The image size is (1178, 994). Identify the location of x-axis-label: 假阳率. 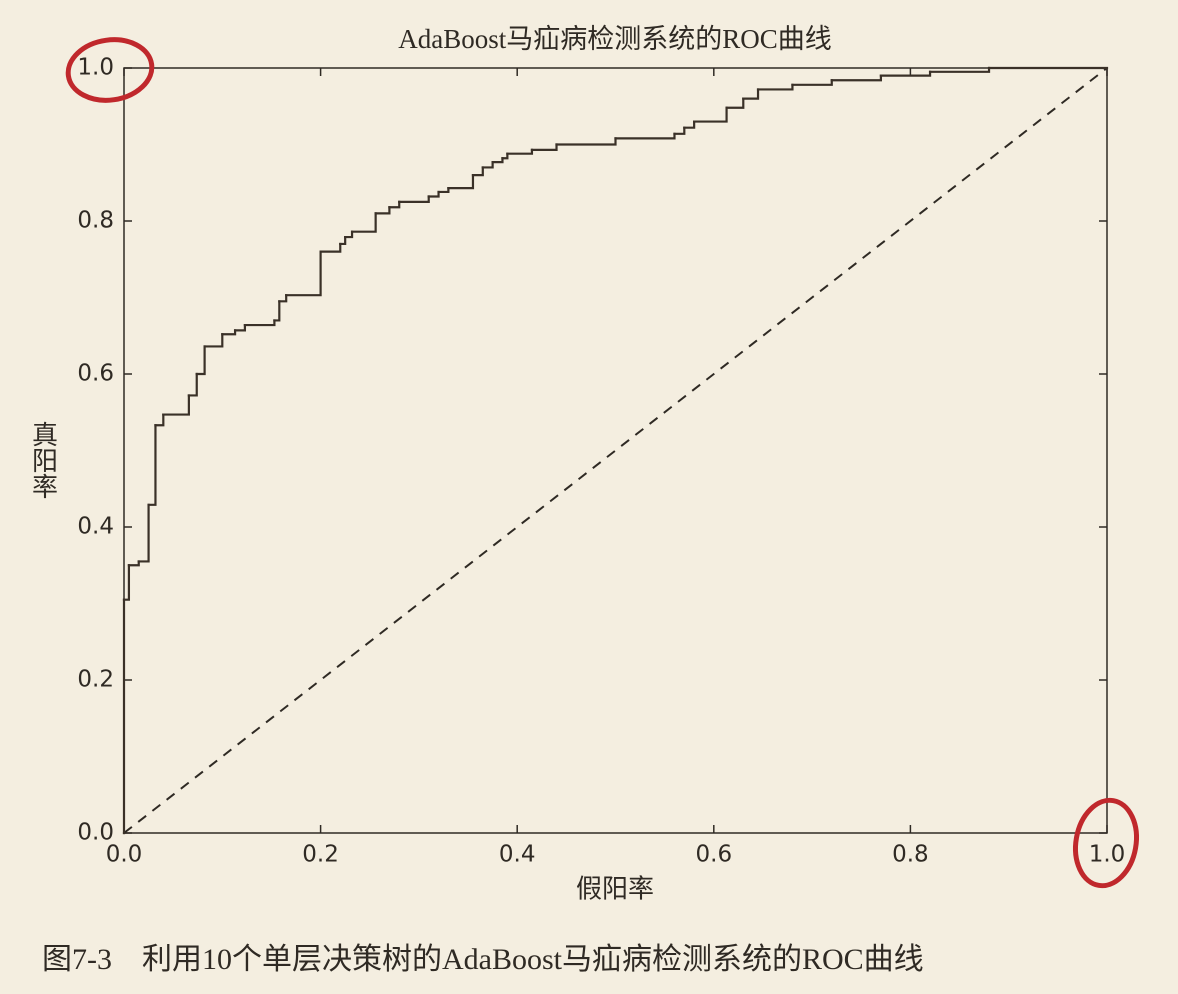
(615, 890).